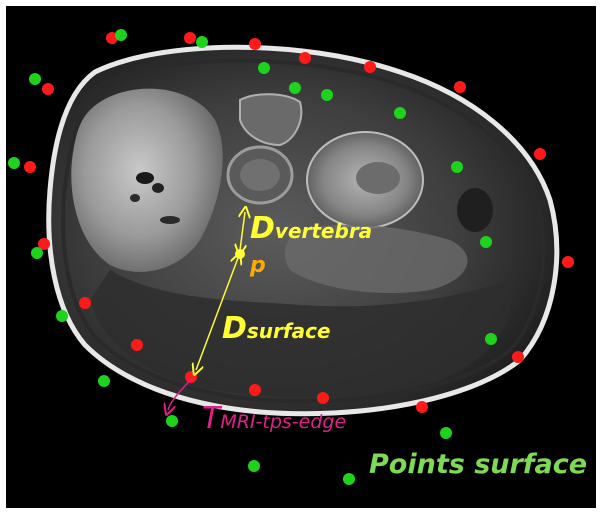 This screenshot has height=514, width=600. Describe the element at coordinates (289, 331) in the screenshot. I see `d-surface-small: surface` at that location.